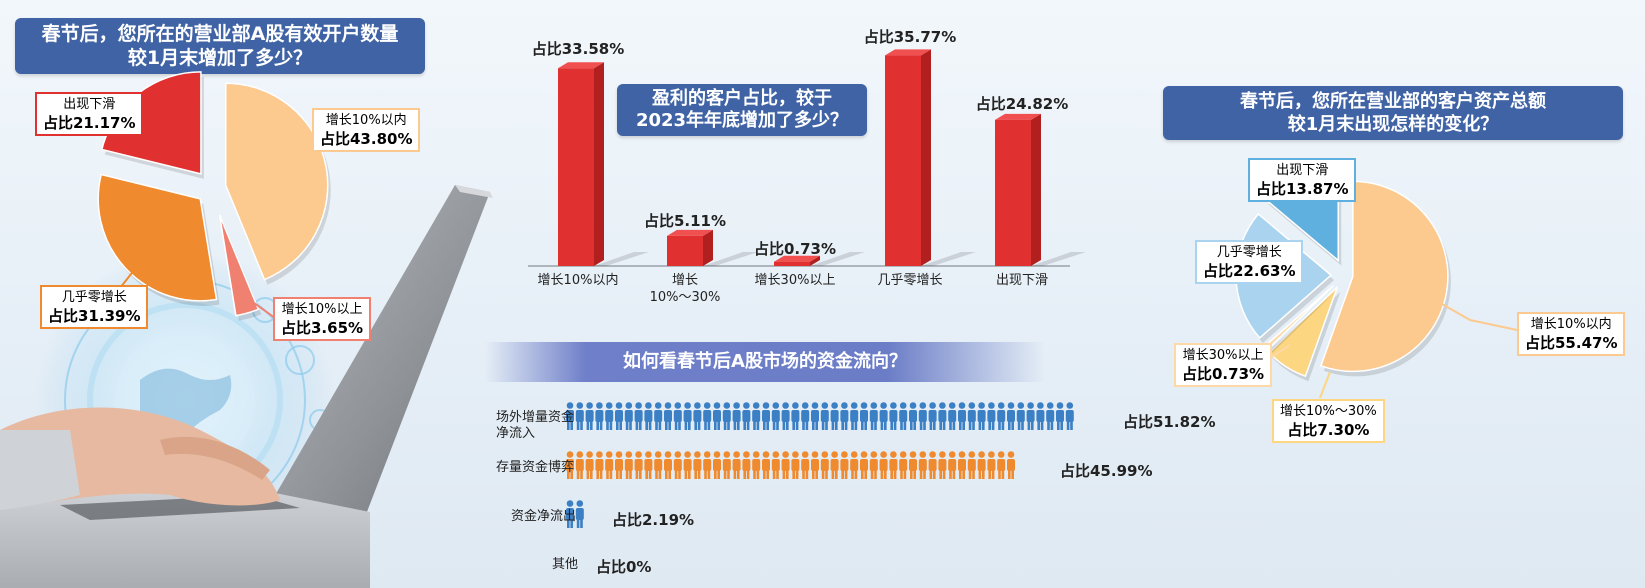 Image resolution: width=1645 pixels, height=588 pixels. I want to click on pie2-callout-within10-value: 占比55.47%, so click(1571, 343).